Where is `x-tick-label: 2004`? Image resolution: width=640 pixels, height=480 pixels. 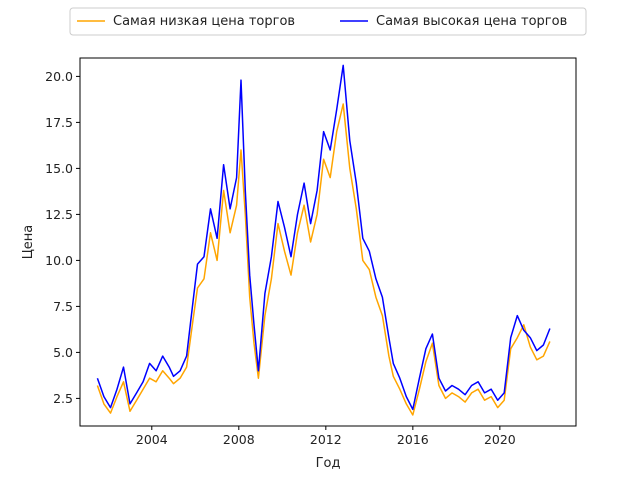 x-tick-label: 2004 is located at coordinates (152, 439).